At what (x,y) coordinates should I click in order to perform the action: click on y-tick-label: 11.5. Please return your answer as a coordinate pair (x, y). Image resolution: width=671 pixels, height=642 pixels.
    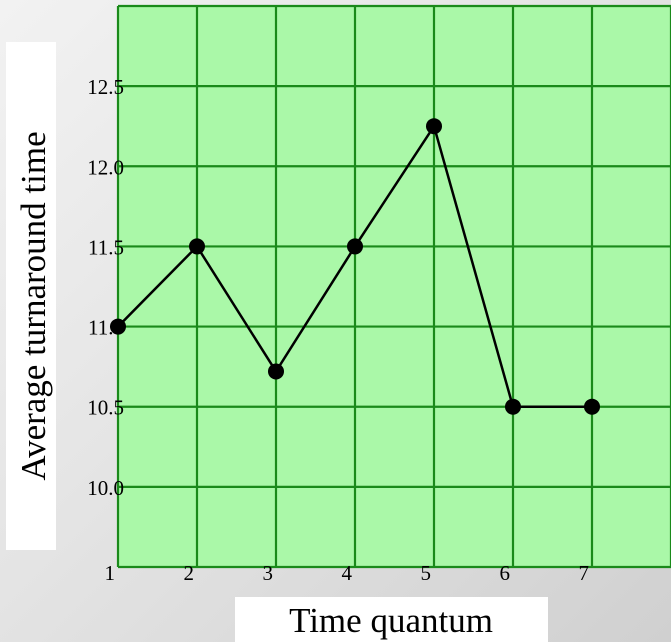
    Looking at the image, I should click on (106, 247).